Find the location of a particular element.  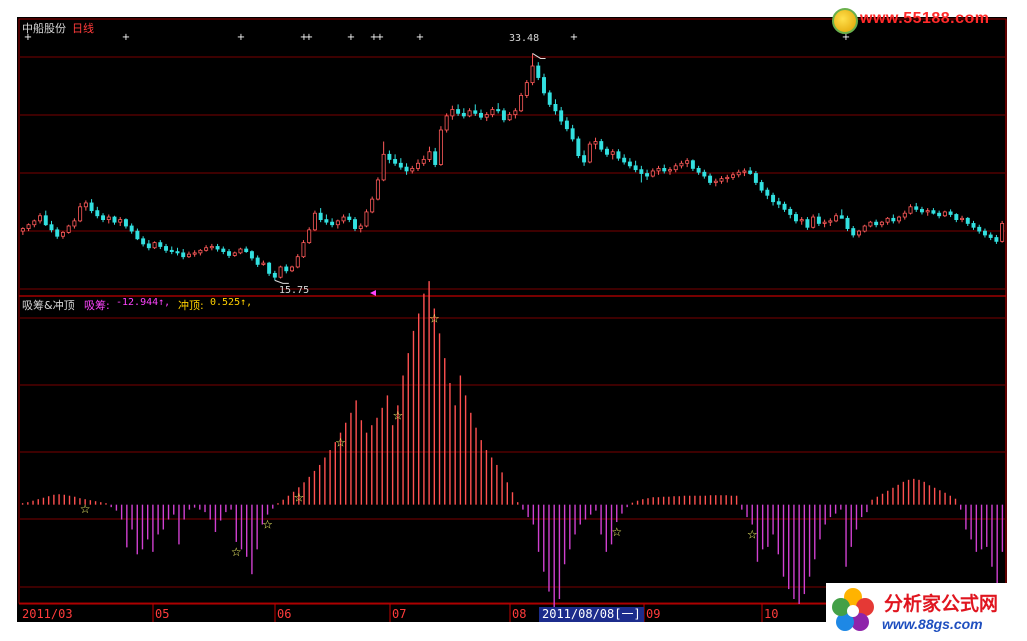

indicator-line1-label: 吸筹: is located at coordinates (97, 305).